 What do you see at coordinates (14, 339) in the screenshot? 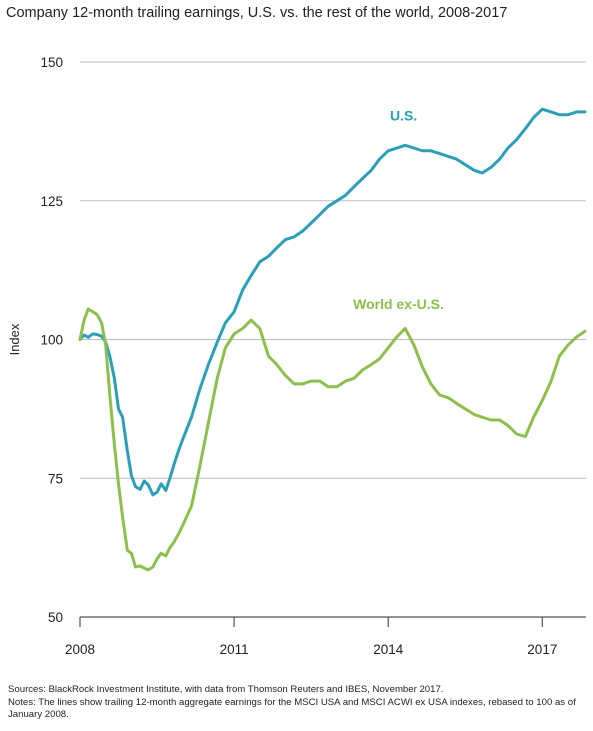
I see `y-axis-label: Index` at bounding box center [14, 339].